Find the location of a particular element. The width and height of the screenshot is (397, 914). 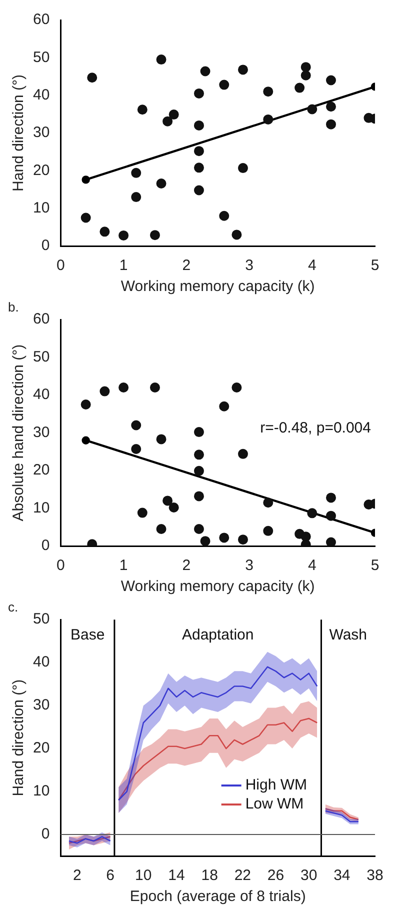

x-tick-label: 6 is located at coordinates (110, 875).